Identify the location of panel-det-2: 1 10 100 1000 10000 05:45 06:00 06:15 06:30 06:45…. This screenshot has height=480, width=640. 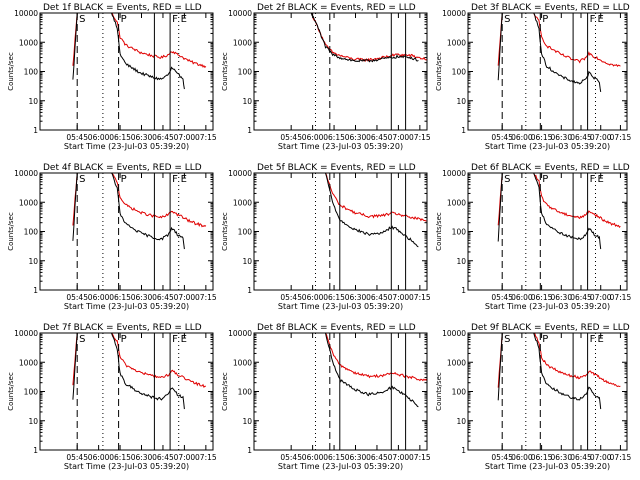
(326, 77).